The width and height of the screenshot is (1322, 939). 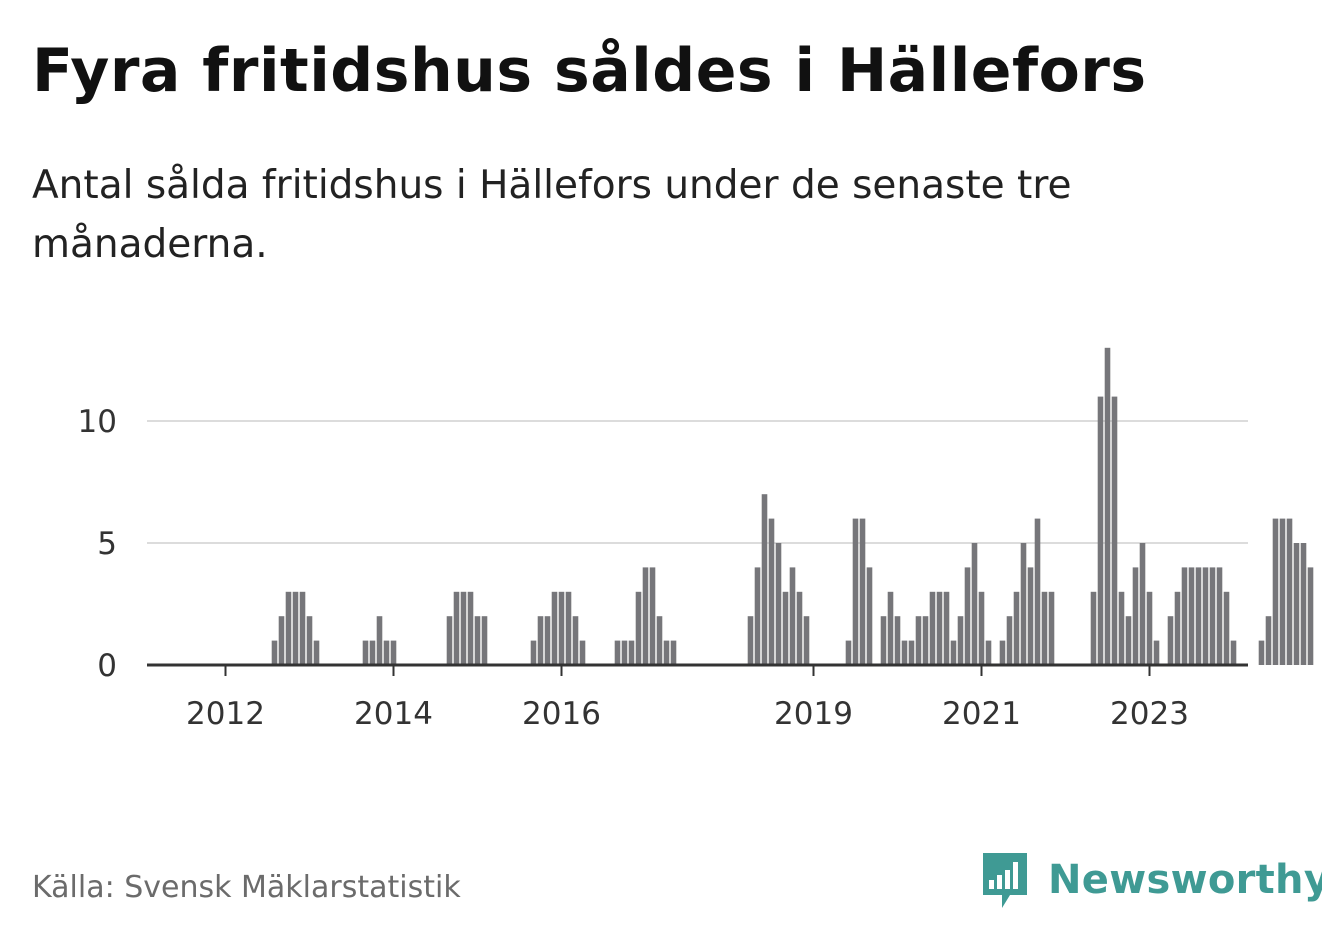 What do you see at coordinates (97, 422) in the screenshot?
I see `y-tick-label: 10` at bounding box center [97, 422].